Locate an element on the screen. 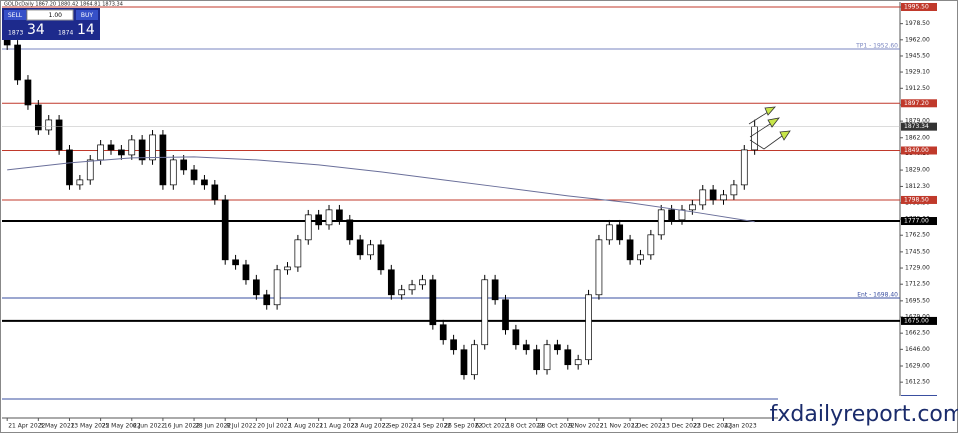  watermark-bg is located at coordinates (867, 414).